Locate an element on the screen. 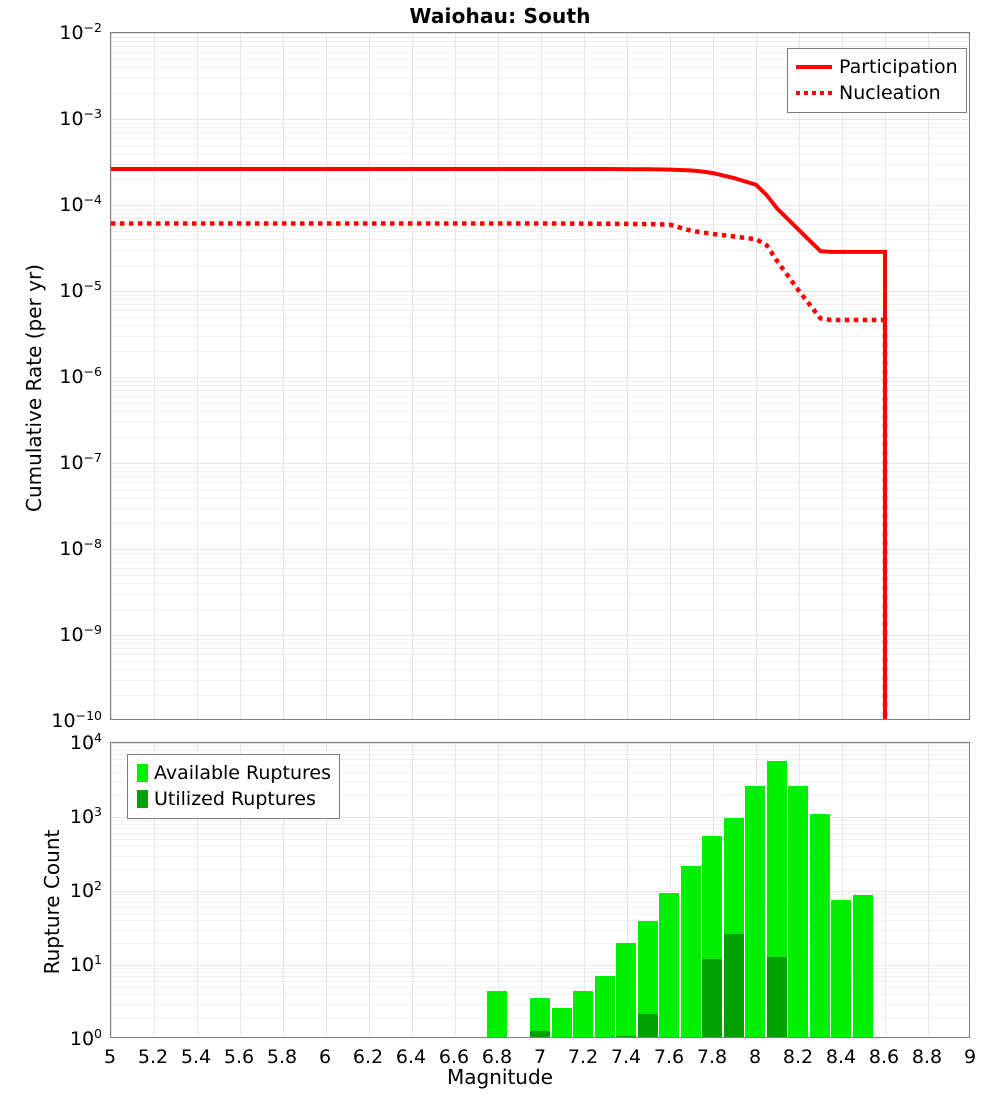 The width and height of the screenshot is (1000, 1100). y-tick-label: 10⁻¹⁰ is located at coordinates (76, 720).